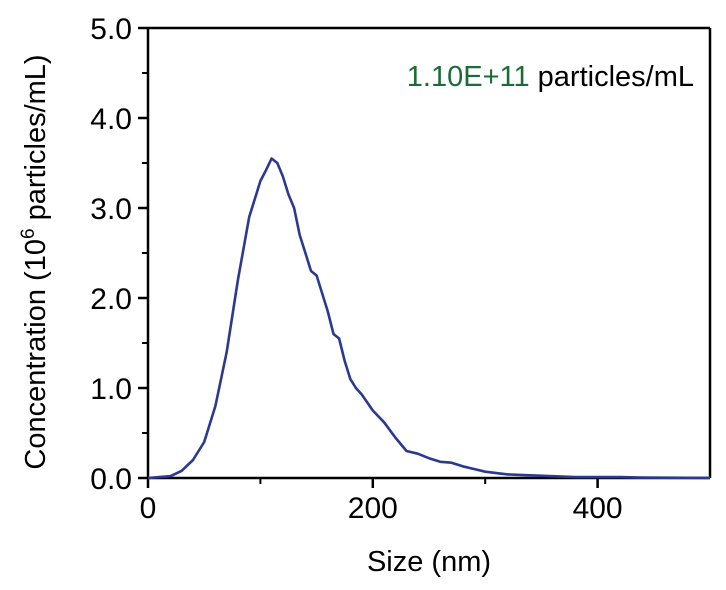 The width and height of the screenshot is (726, 590). Describe the element at coordinates (111, 119) in the screenshot. I see `y-tick-label: 4.0` at that location.